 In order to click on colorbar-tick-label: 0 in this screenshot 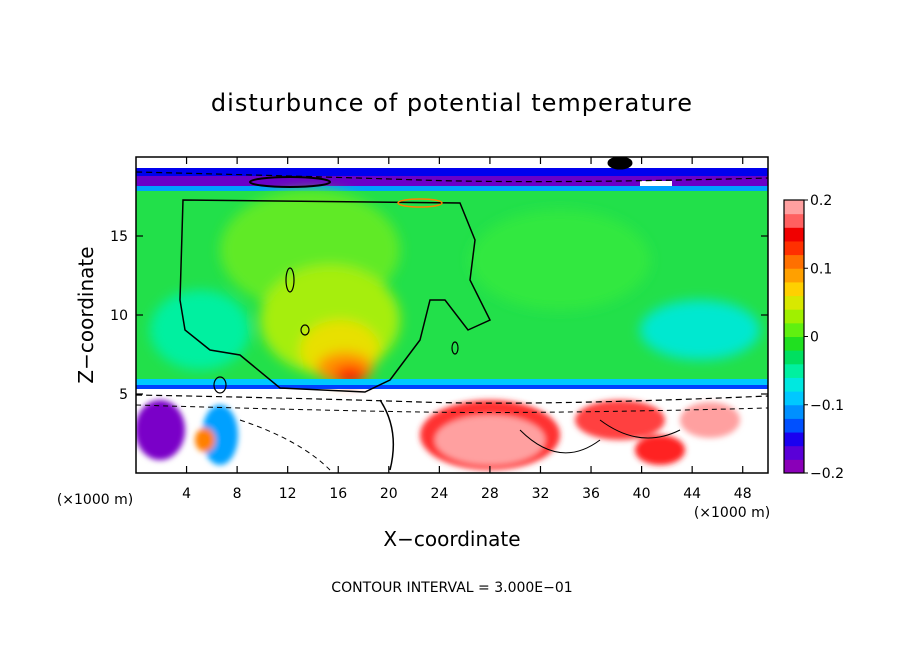, I will do `click(814, 338)`.